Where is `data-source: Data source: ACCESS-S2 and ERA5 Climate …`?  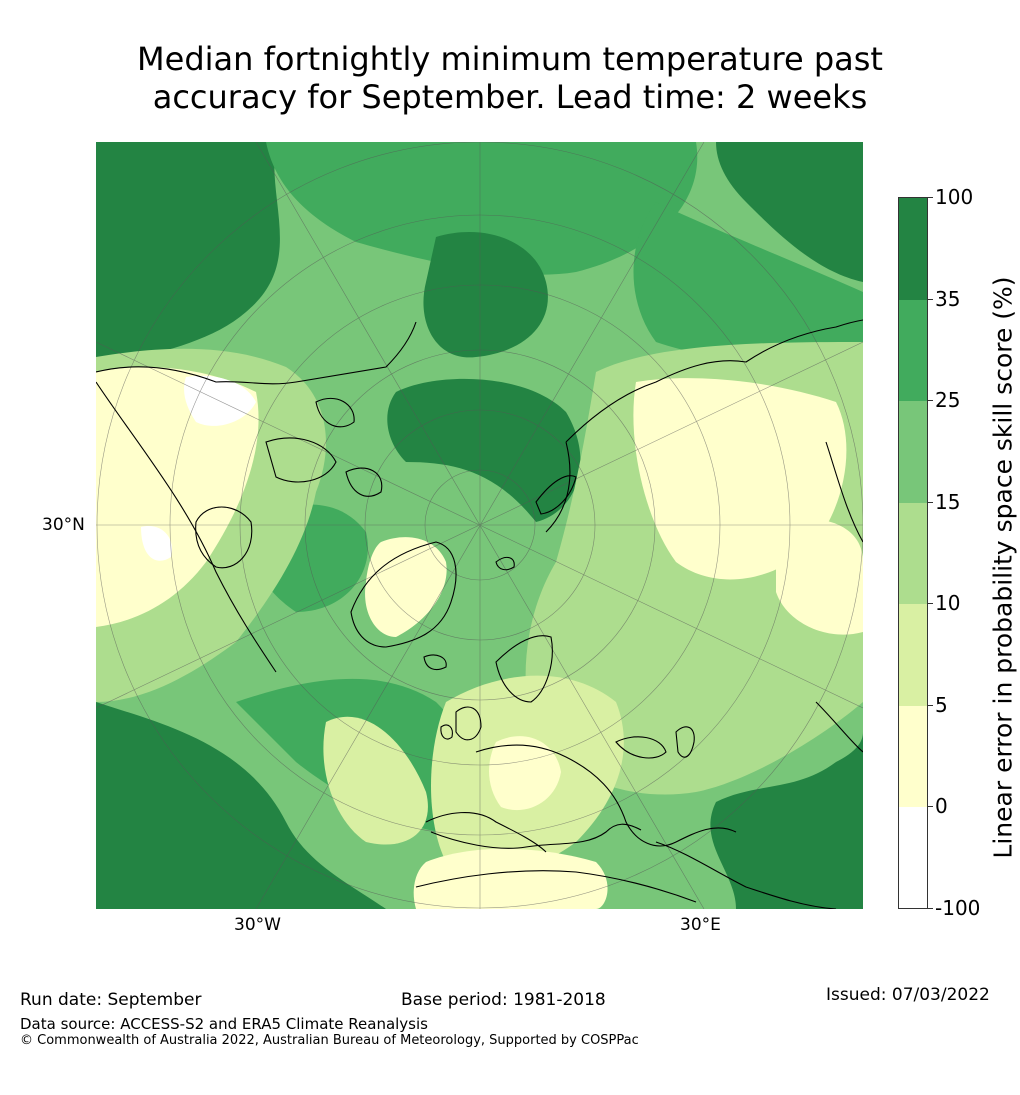 data-source: Data source: ACCESS-S2 and ERA5 Climate … is located at coordinates (224, 1024).